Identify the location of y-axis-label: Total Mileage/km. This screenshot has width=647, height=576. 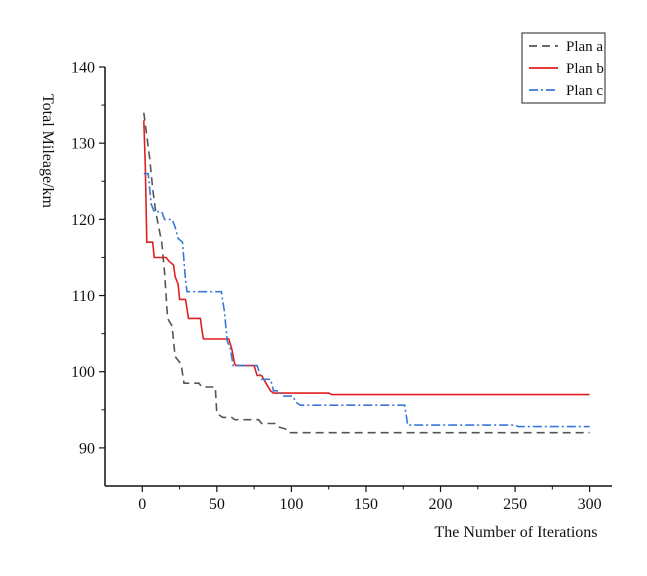
(47, 151).